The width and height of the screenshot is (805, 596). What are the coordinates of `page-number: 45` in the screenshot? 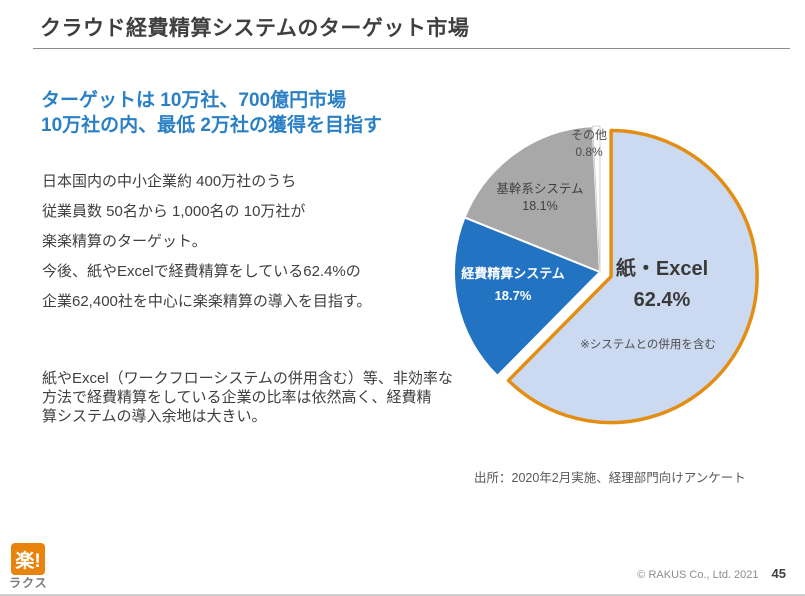 It's located at (778, 573).